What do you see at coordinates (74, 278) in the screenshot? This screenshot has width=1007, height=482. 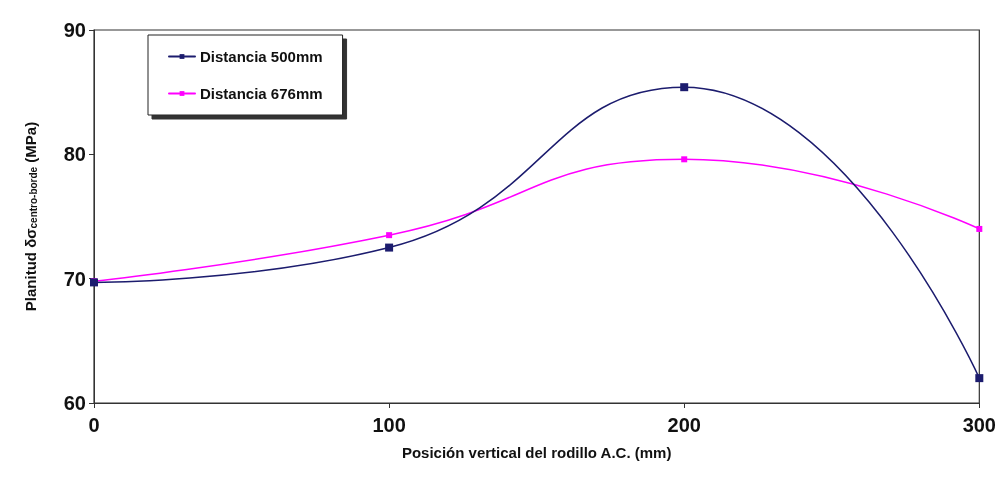 I see `y-tick-label: 70` at bounding box center [74, 278].